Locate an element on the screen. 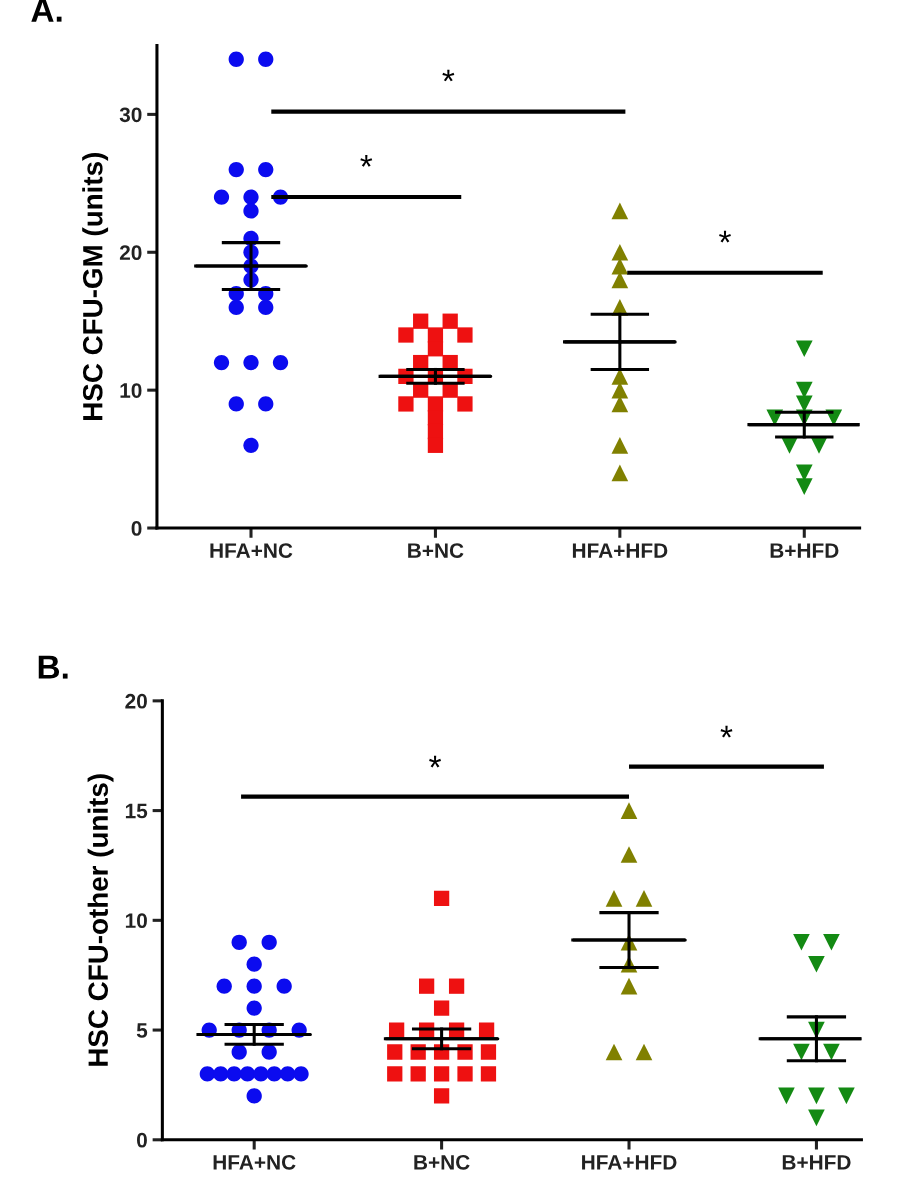 The height and width of the screenshot is (1196, 902). y-tick-label: 15 is located at coordinates (136, 811).